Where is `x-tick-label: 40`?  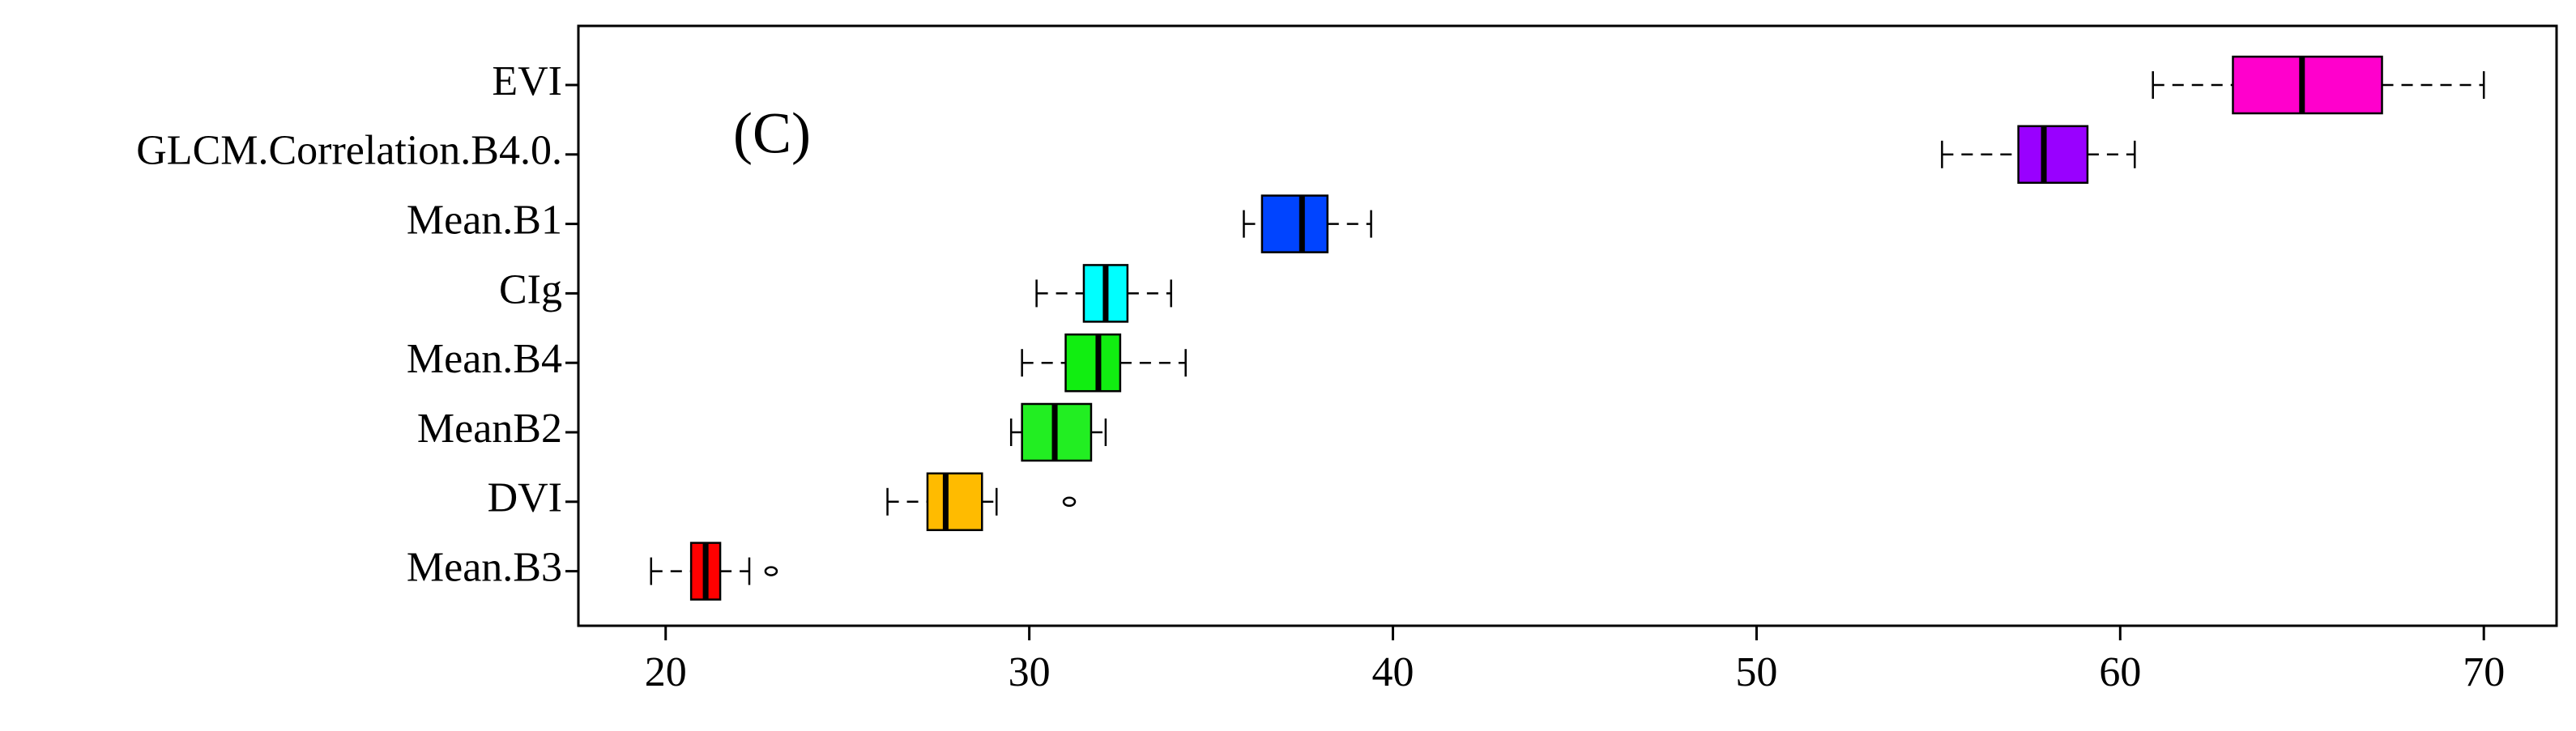 x-tick-label: 40 is located at coordinates (1393, 672).